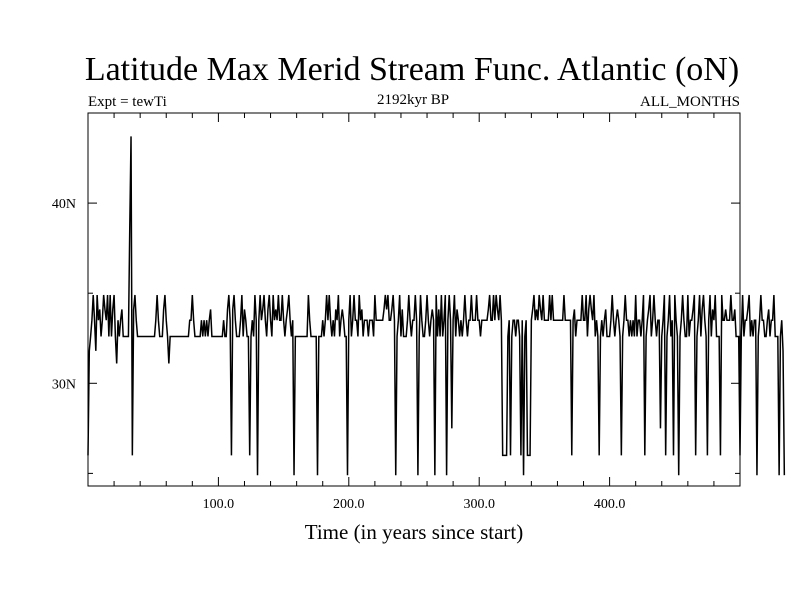 This screenshot has width=800, height=600. What do you see at coordinates (349, 504) in the screenshot?
I see `x-tick-label: 200.0` at bounding box center [349, 504].